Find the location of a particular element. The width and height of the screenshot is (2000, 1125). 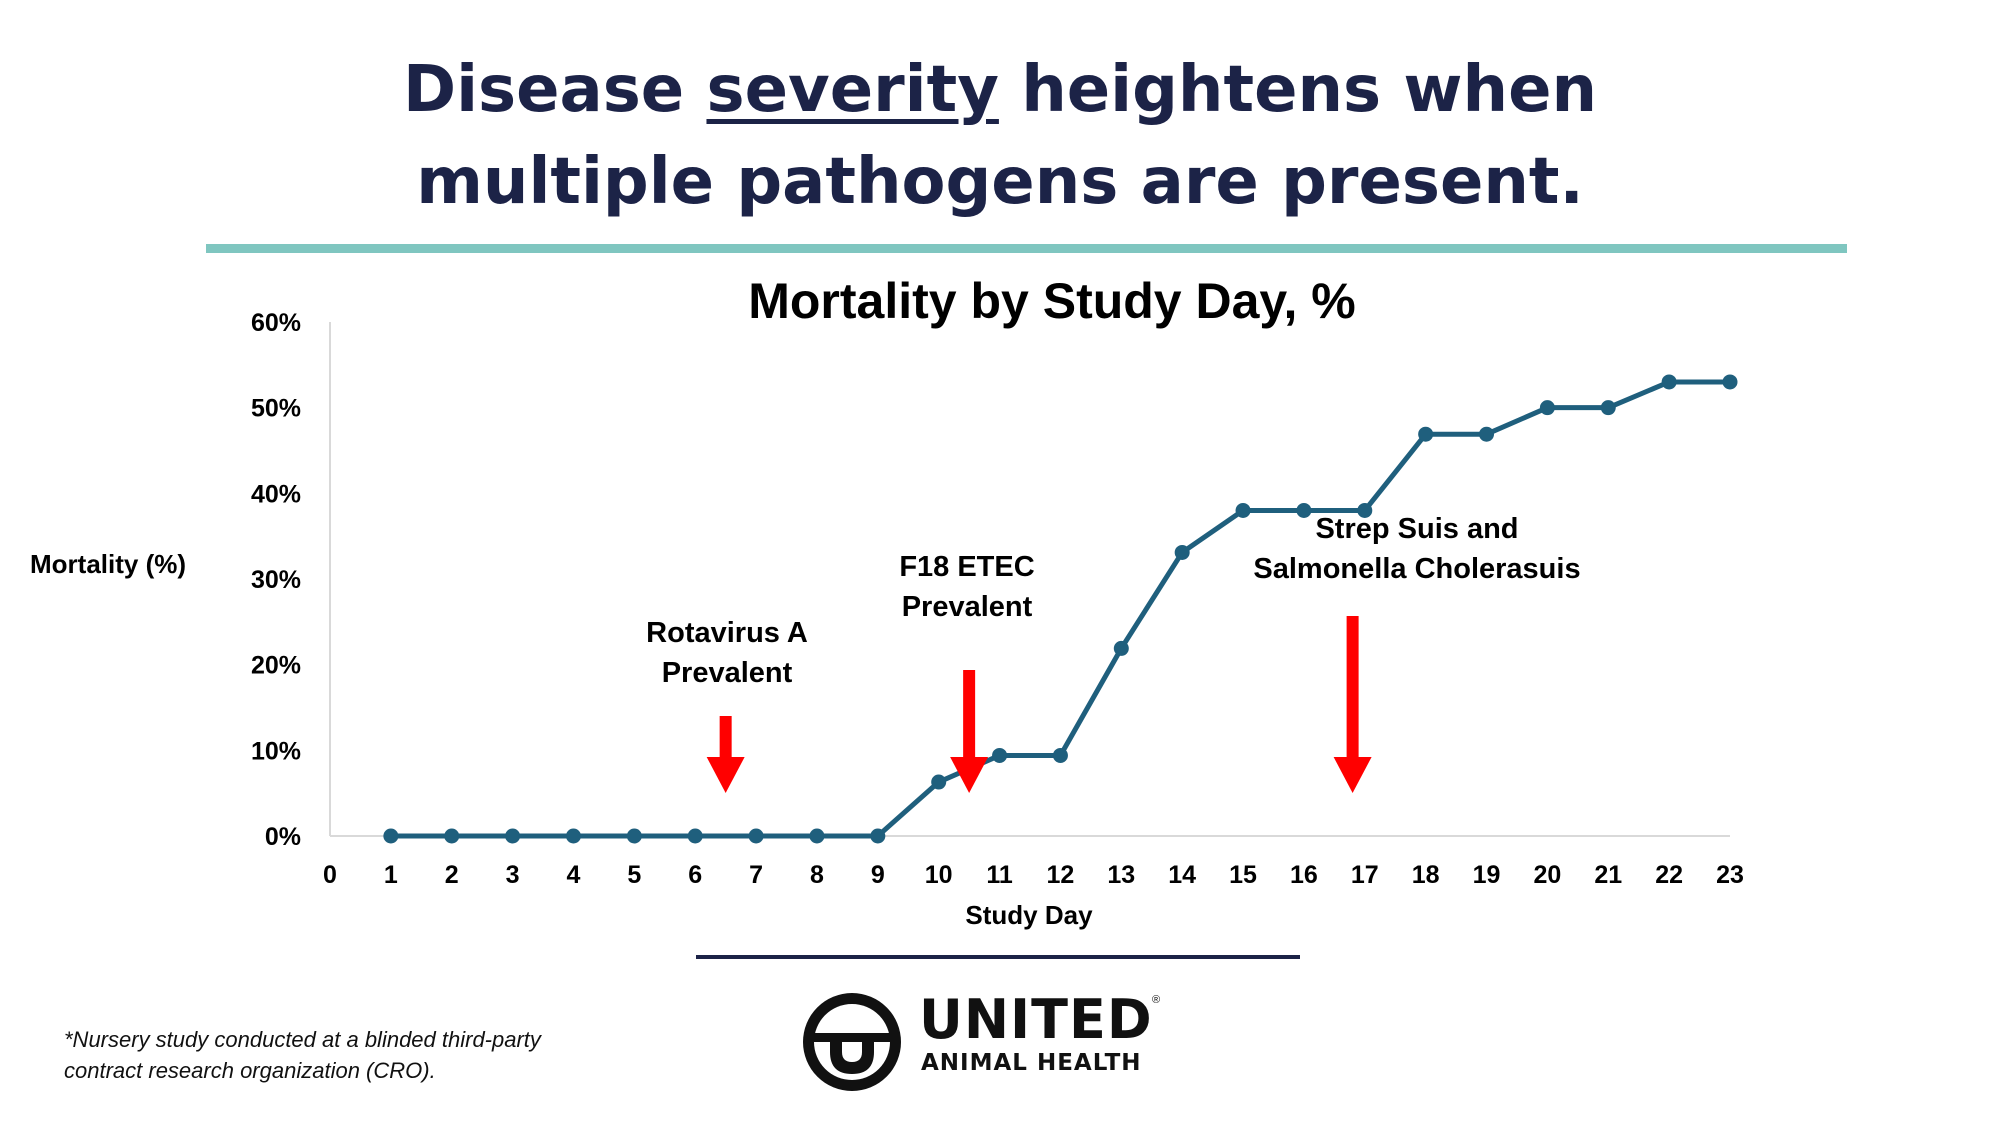

x-tick-label: 20 is located at coordinates (1547, 875).